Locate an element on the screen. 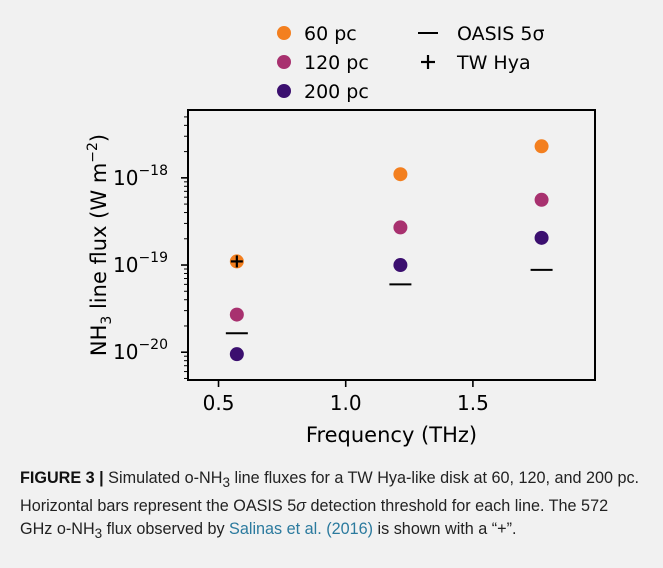 This screenshot has height=568, width=663. caption-text-4: flux observed by is located at coordinates (166, 529).